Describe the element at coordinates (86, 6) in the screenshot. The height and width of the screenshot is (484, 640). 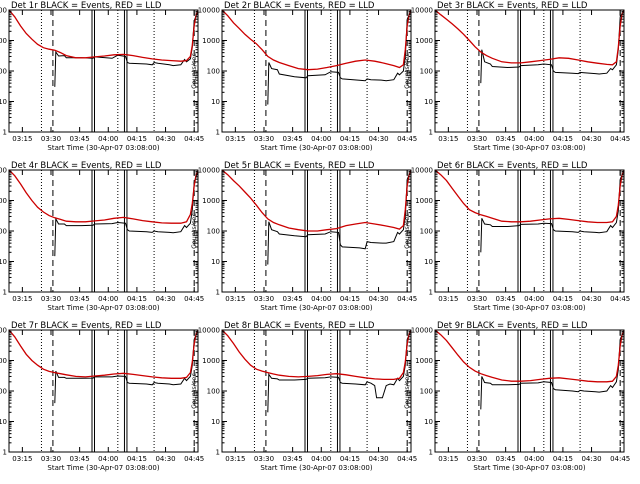
I see `panel-title: Det 1r BLACK = Events, RED = LLD` at that location.